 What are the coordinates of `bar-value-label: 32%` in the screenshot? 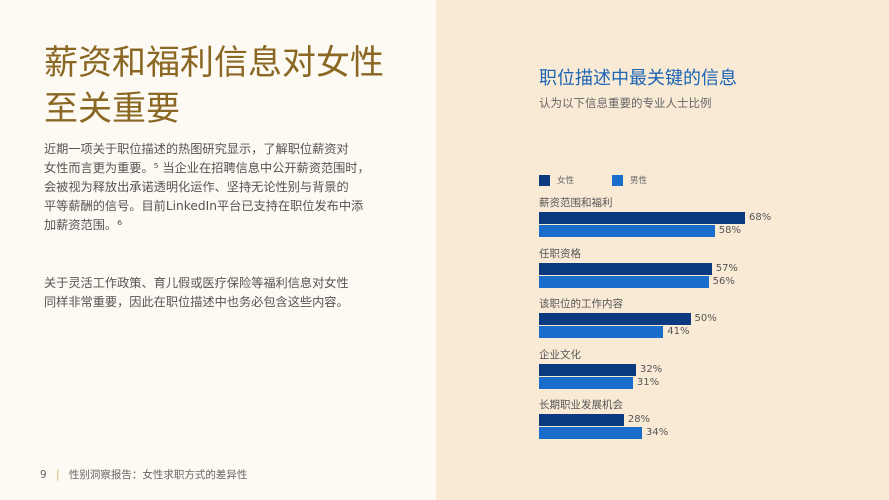 It's located at (651, 369).